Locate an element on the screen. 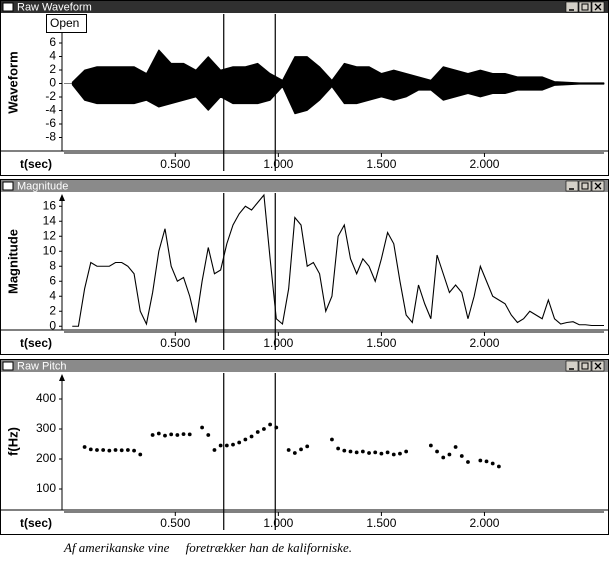 This screenshot has height=564, width=614. y-tick-label: 4 is located at coordinates (52, 56).